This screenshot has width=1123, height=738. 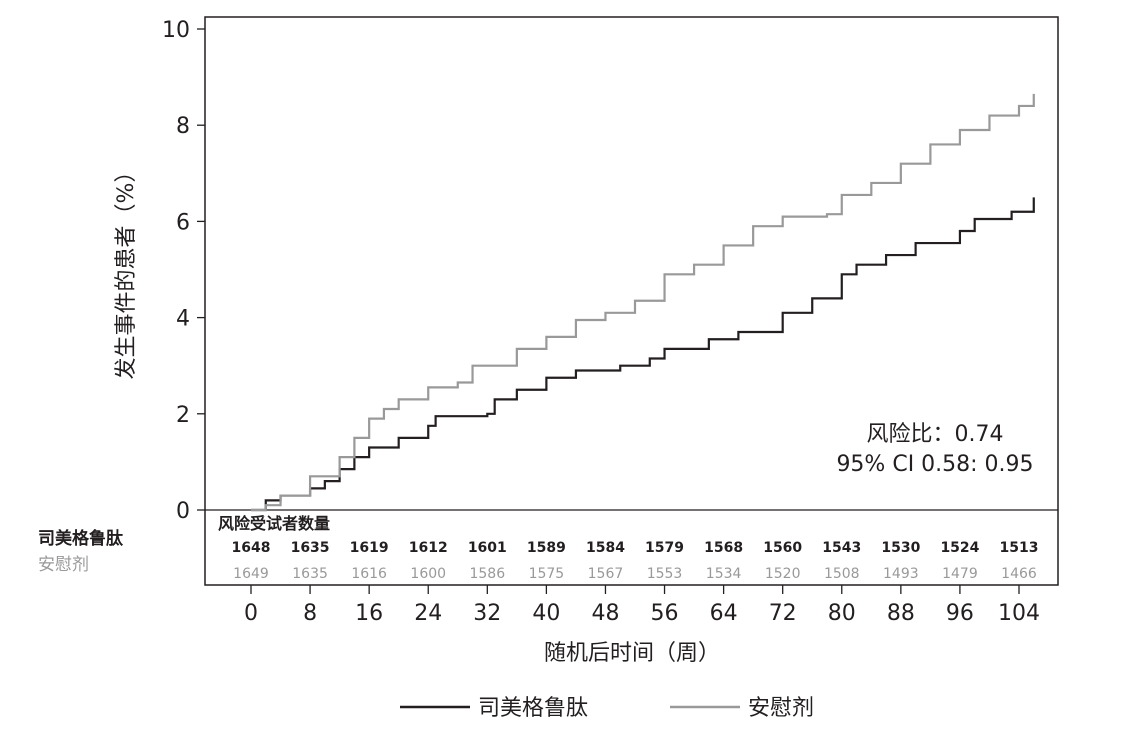 I want to click on risk-count-semaglutide: 1601, so click(x=487, y=548).